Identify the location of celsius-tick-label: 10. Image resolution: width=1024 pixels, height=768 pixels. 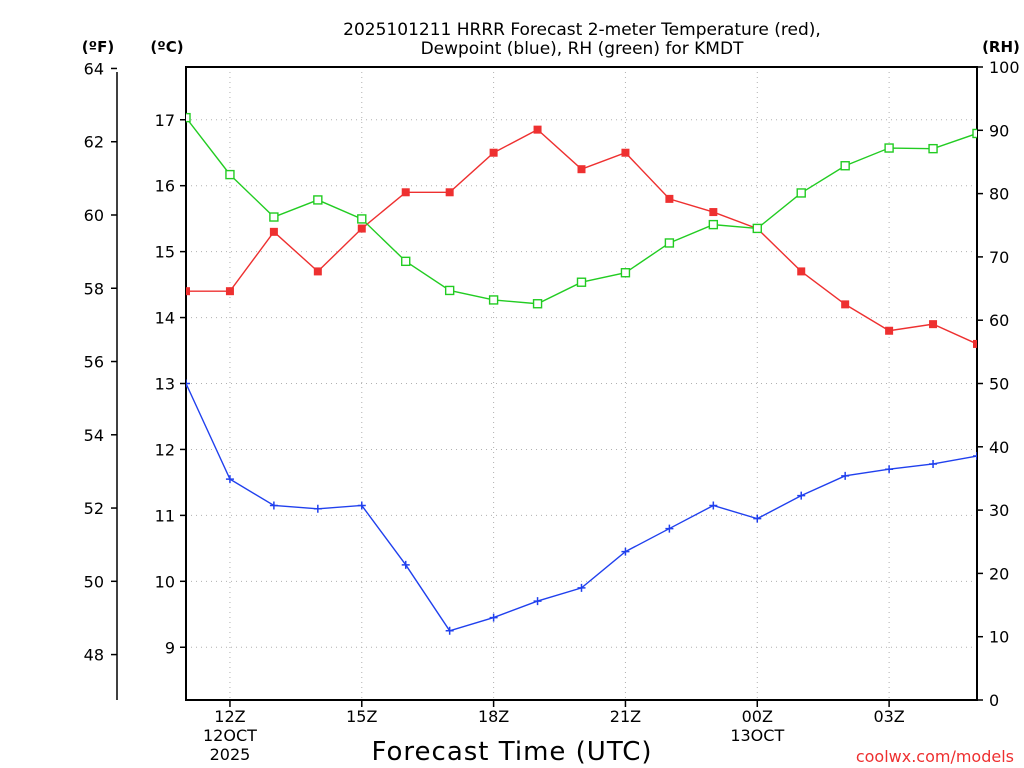
(165, 581).